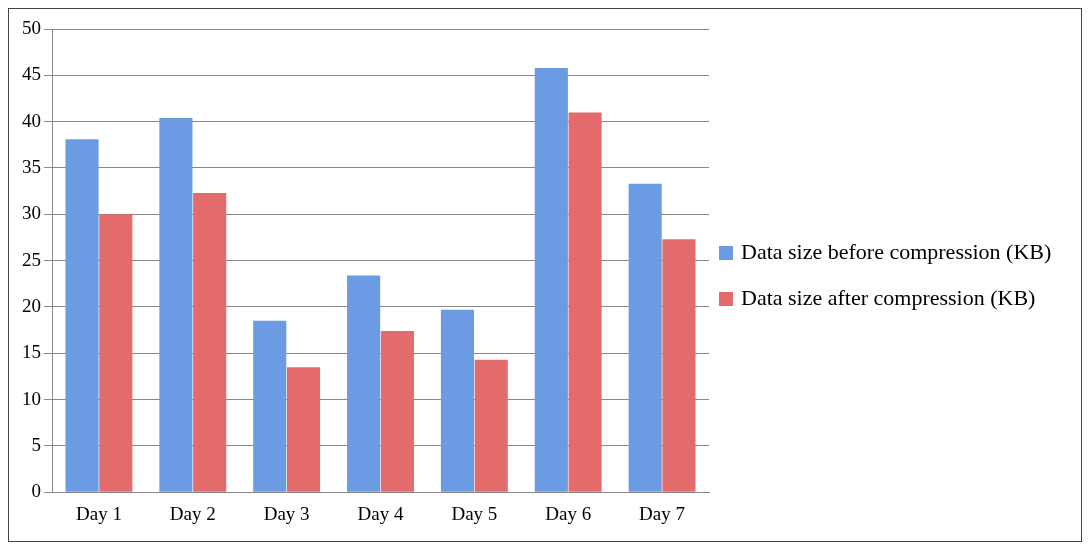  I want to click on legend-label: Data size before compression (KB), so click(896, 252).